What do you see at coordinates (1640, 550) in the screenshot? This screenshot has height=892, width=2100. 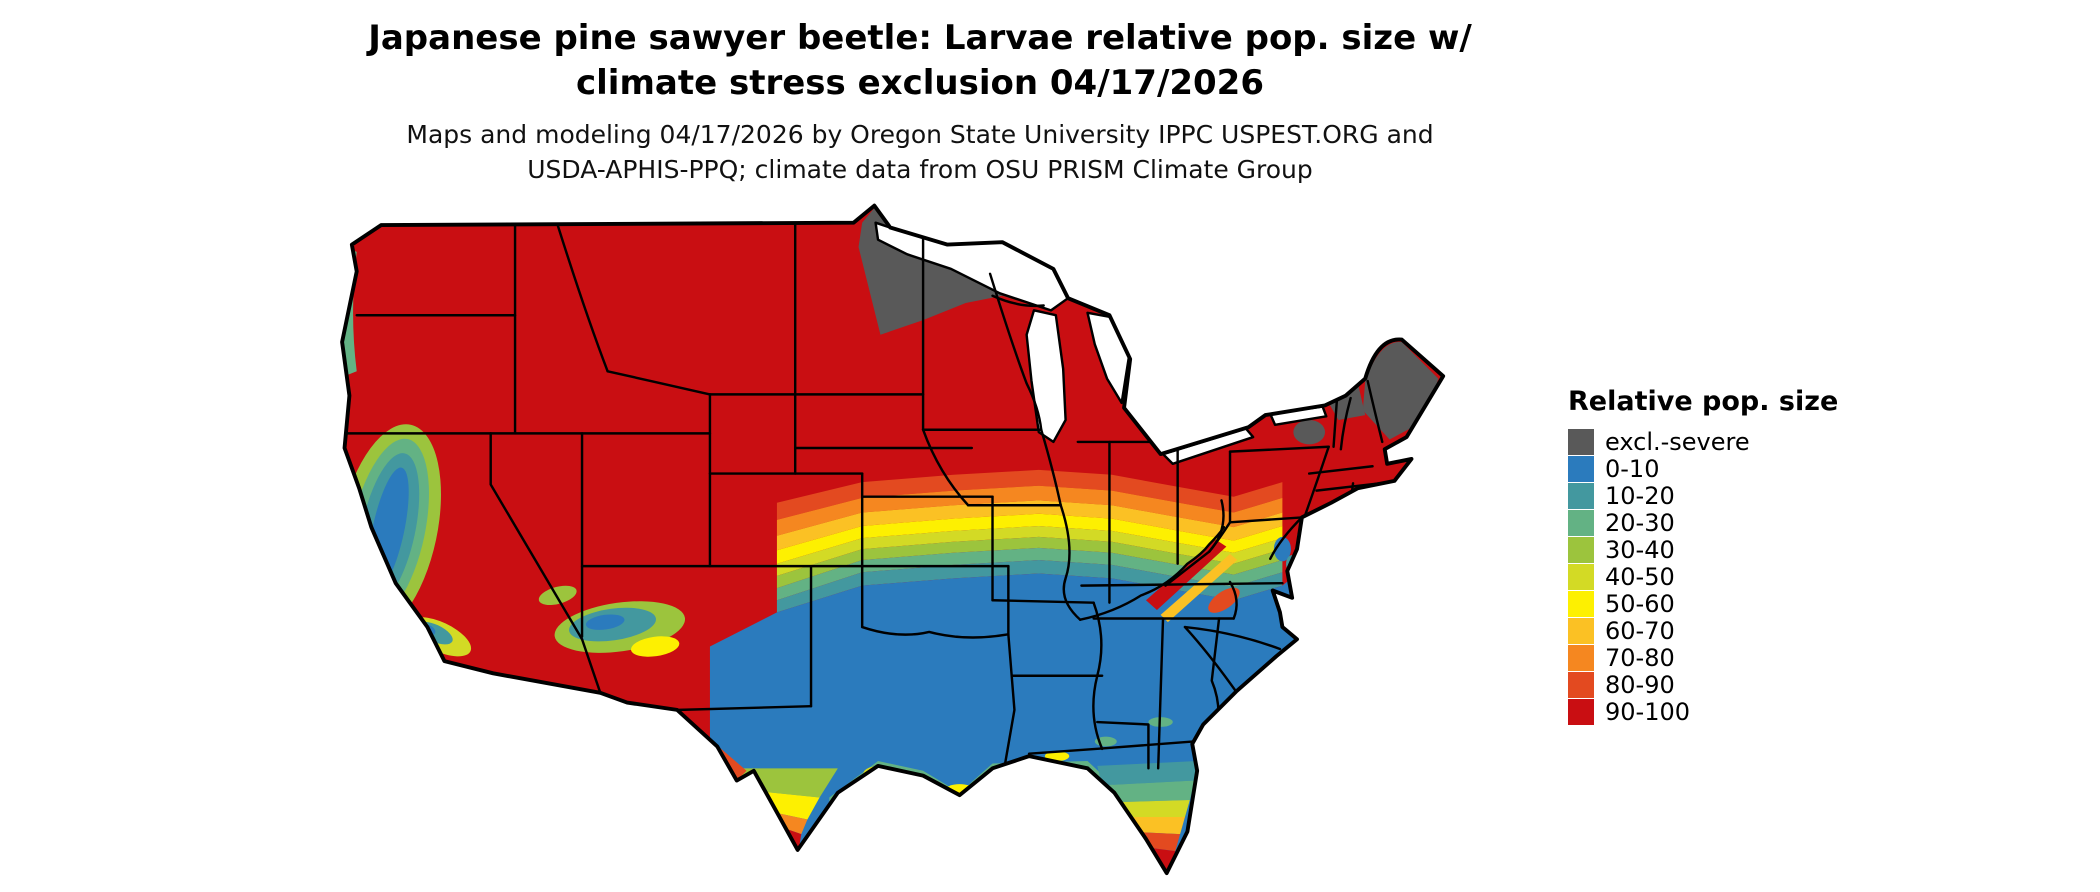 I see `legend-label: 30-40` at bounding box center [1640, 550].